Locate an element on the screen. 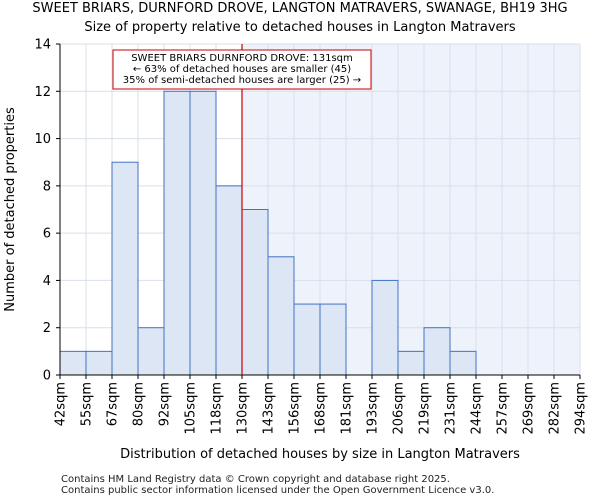 The image size is (600, 500). y-tick-label: 12 is located at coordinates (42, 92).